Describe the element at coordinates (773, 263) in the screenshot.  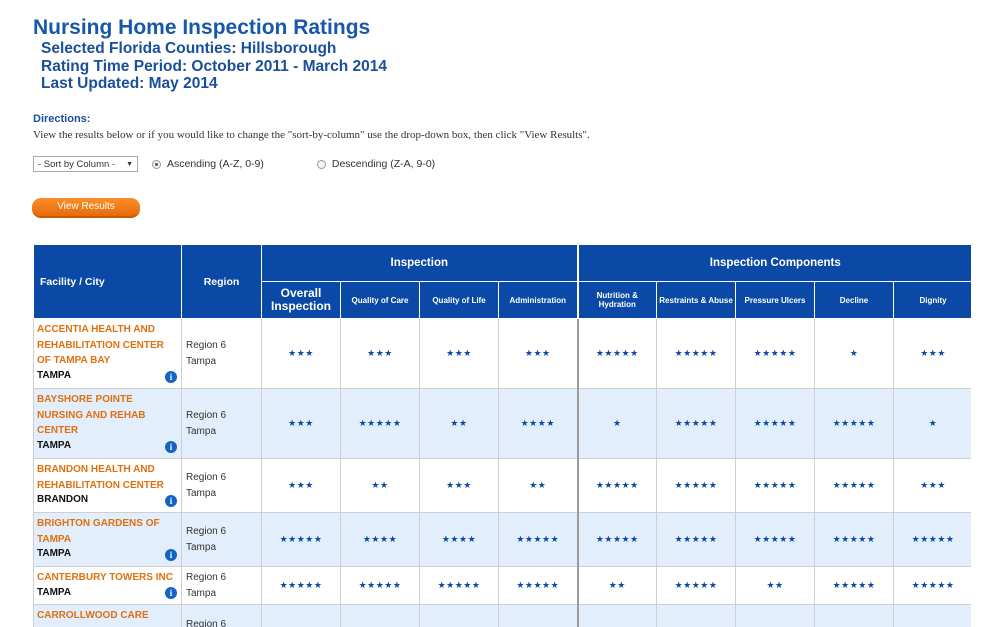
I see `header-components-group: Inspection Components` at that location.